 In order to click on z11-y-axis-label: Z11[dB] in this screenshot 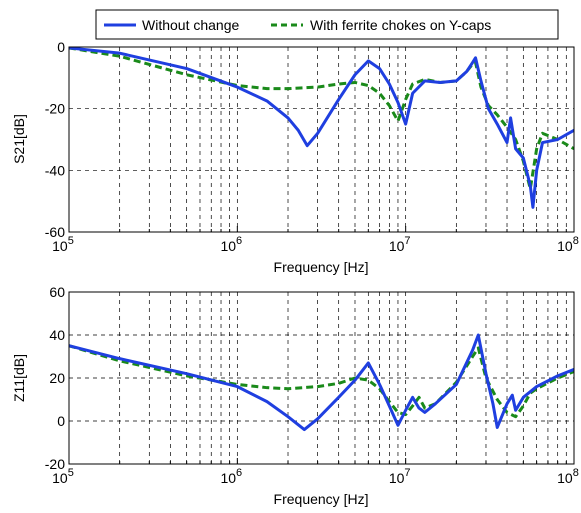, I will do `click(19, 378)`.